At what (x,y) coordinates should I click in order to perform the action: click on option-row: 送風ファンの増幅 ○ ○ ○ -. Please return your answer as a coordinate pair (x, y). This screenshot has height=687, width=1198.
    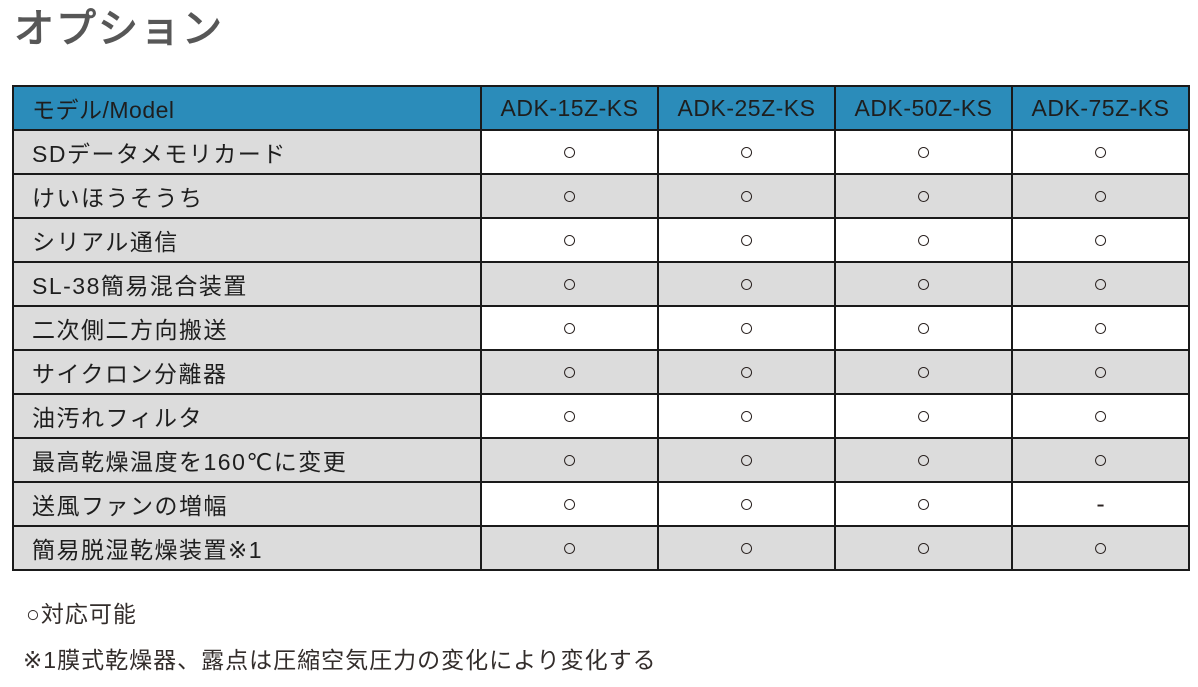
    Looking at the image, I should click on (601, 504).